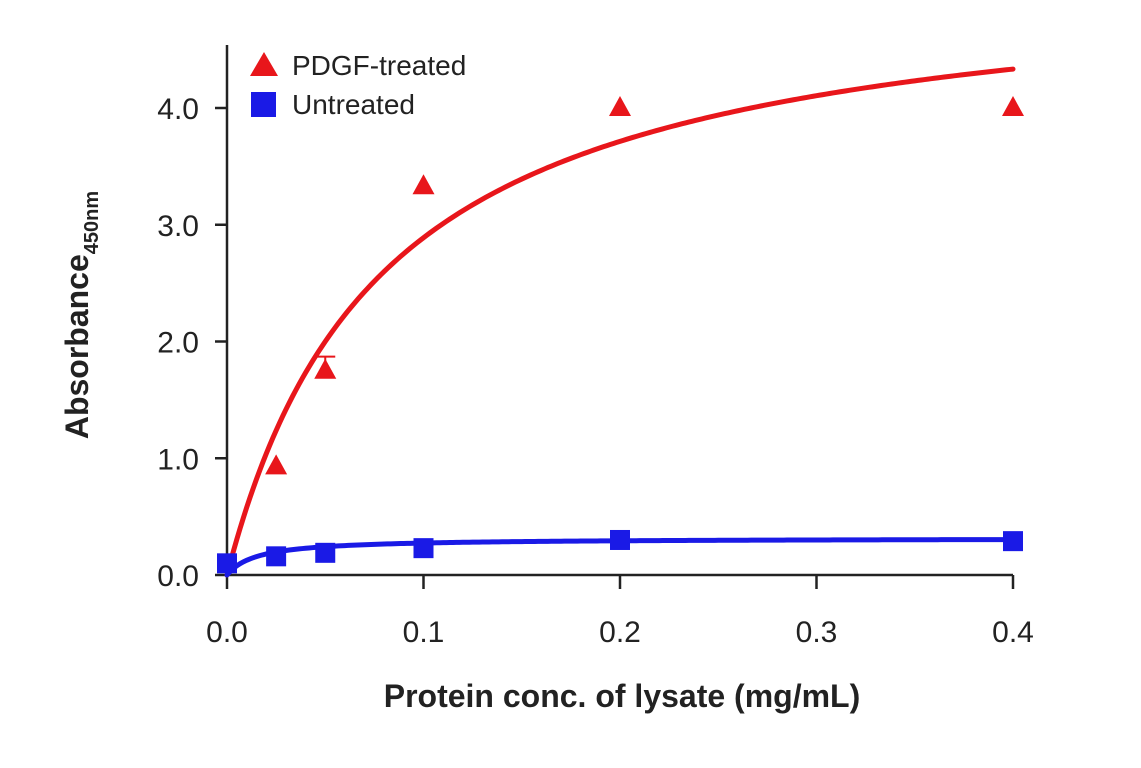 This screenshot has width=1141, height=768. I want to click on y-ticks: 0.0 1.0 2.0 3.0 4.0, so click(192, 343).